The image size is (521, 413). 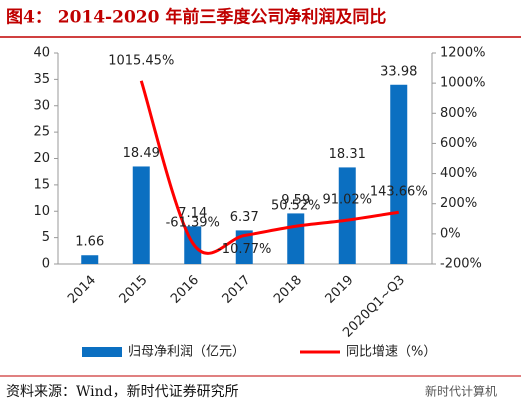 I want to click on y2-tick-label: 800%, so click(x=458, y=113).